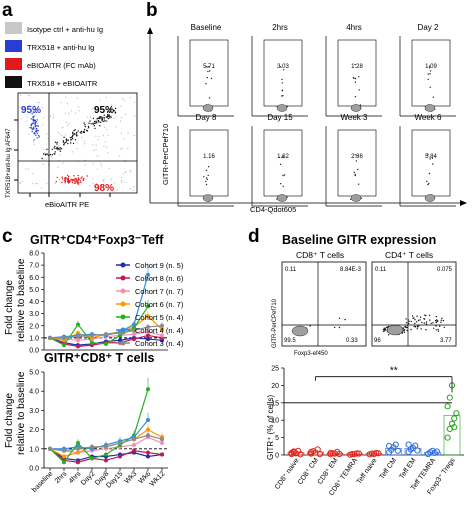 The height and width of the screenshot is (516, 474). Describe the element at coordinates (206, 27) in the screenshot. I see `flow-plot-title: Baseline` at that location.